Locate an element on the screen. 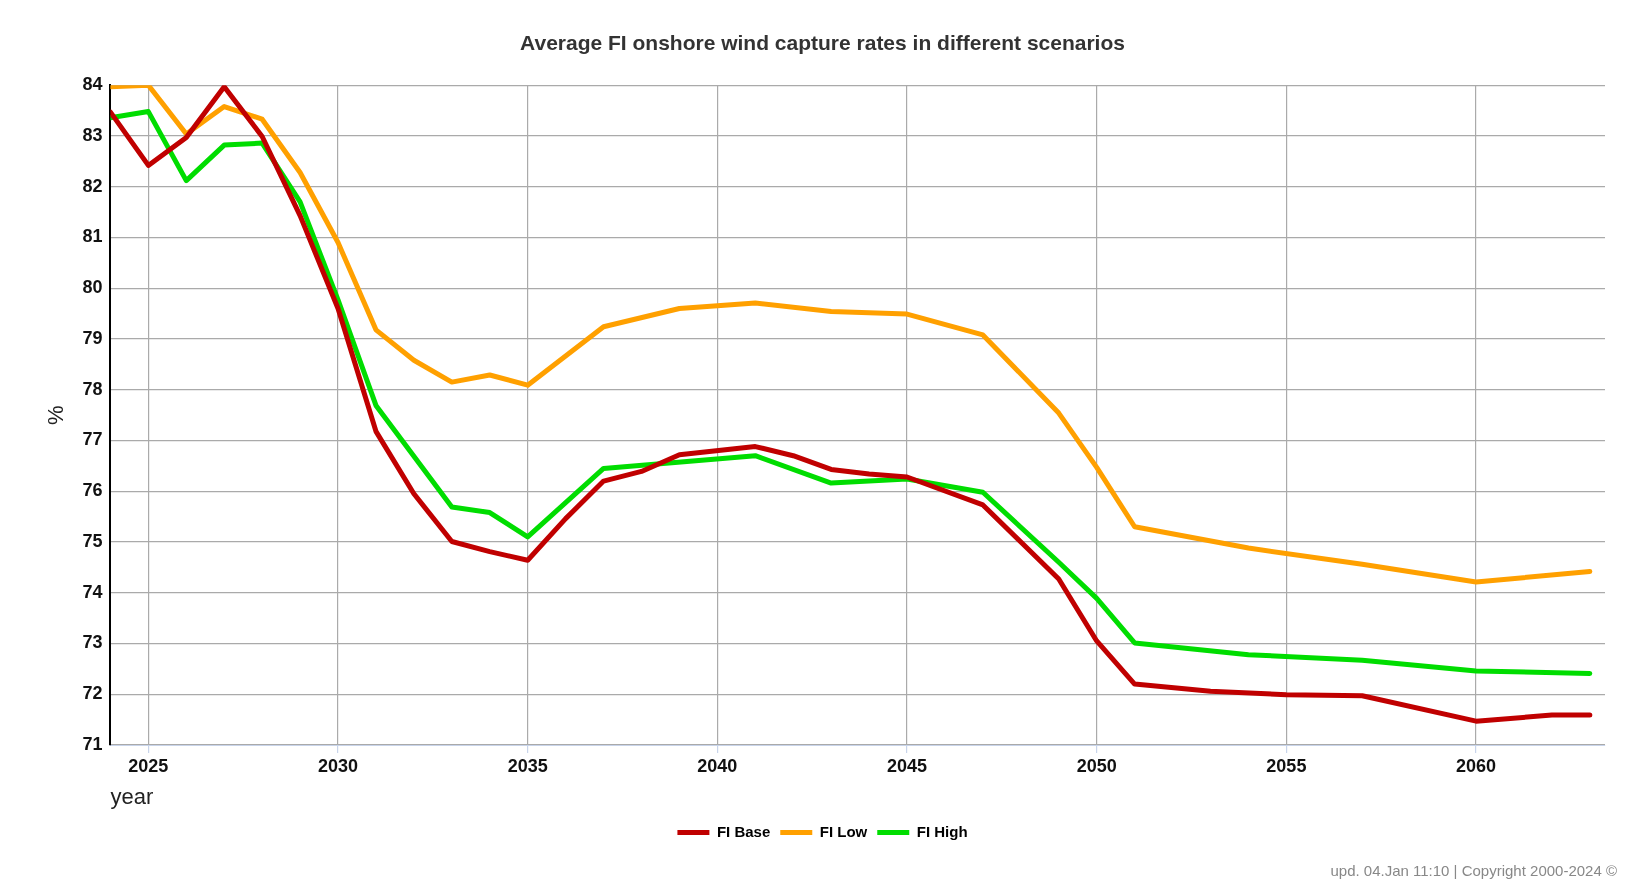 Image resolution: width=1625 pixels, height=881 pixels. y-tick-label: 72 is located at coordinates (92, 693).